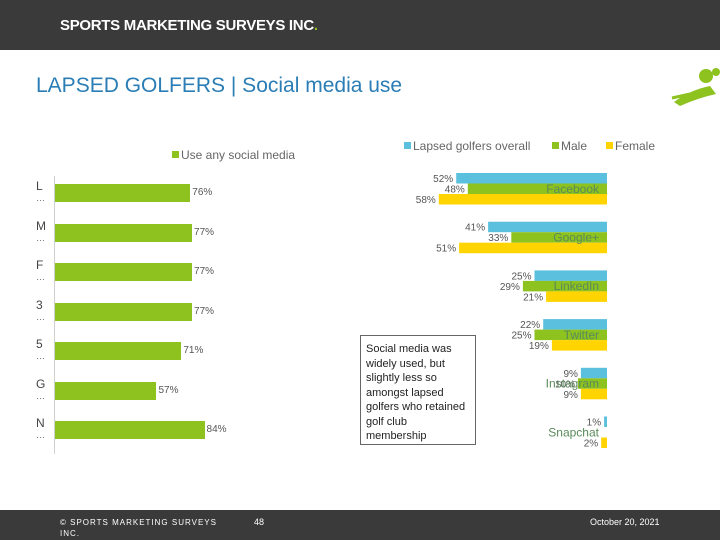  I want to click on bar-value-label: 84%, so click(216, 429).